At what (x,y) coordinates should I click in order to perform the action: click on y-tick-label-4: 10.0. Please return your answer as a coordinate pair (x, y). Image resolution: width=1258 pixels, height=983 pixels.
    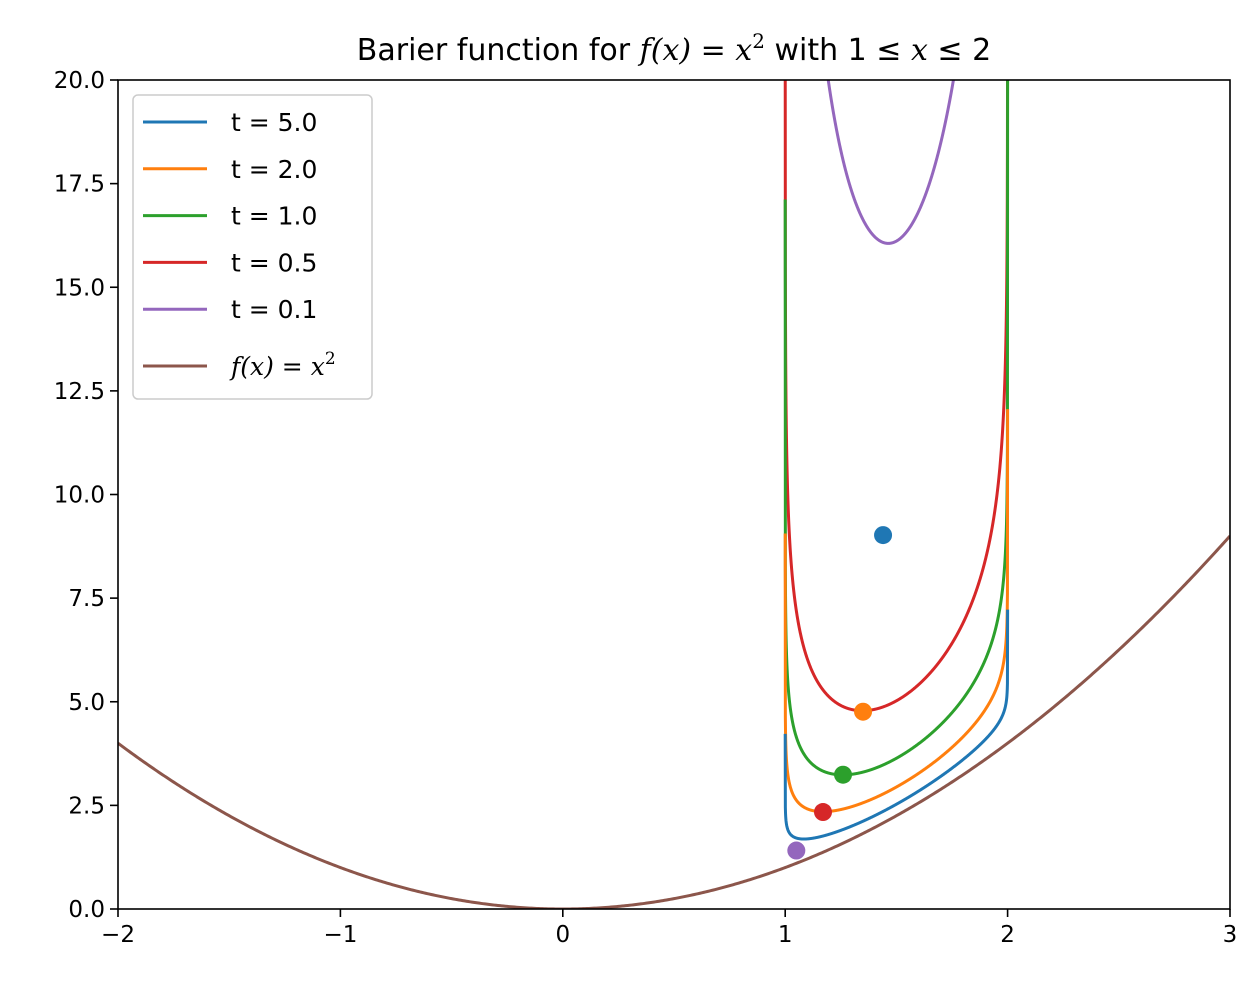
    Looking at the image, I should click on (79, 496).